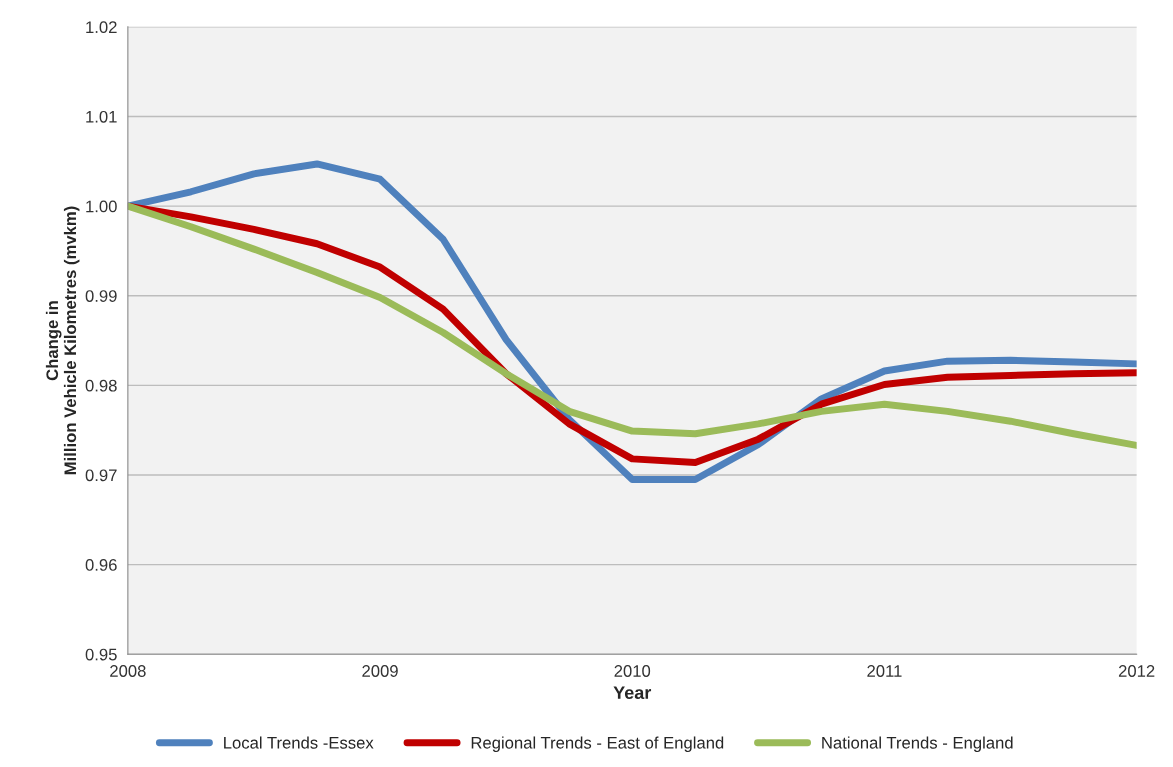 Image resolution: width=1173 pixels, height=767 pixels. Describe the element at coordinates (884, 671) in the screenshot. I see `x-tick-label: 2011` at that location.